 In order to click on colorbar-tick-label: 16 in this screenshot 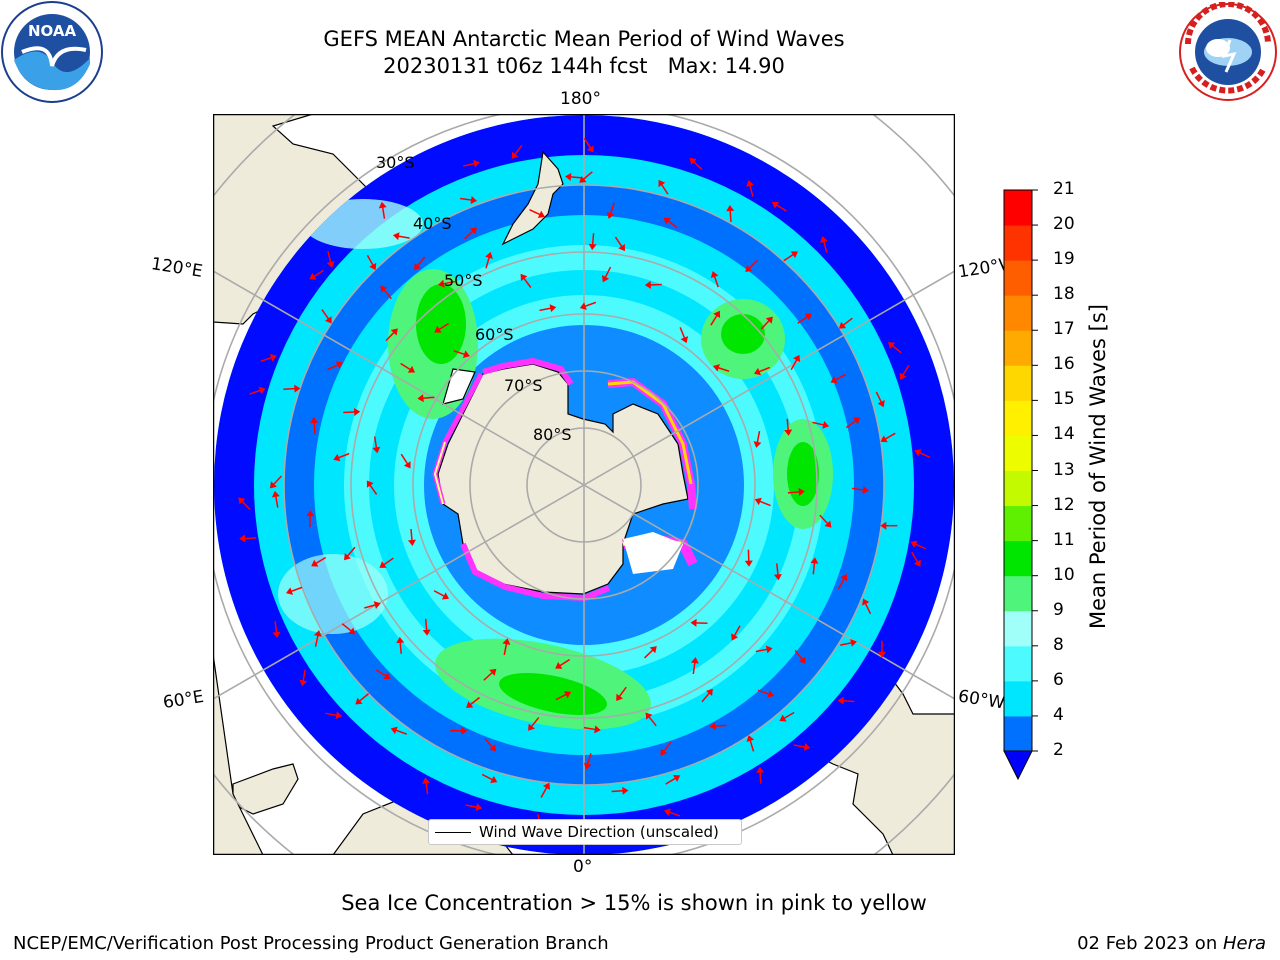, I will do `click(1064, 364)`.